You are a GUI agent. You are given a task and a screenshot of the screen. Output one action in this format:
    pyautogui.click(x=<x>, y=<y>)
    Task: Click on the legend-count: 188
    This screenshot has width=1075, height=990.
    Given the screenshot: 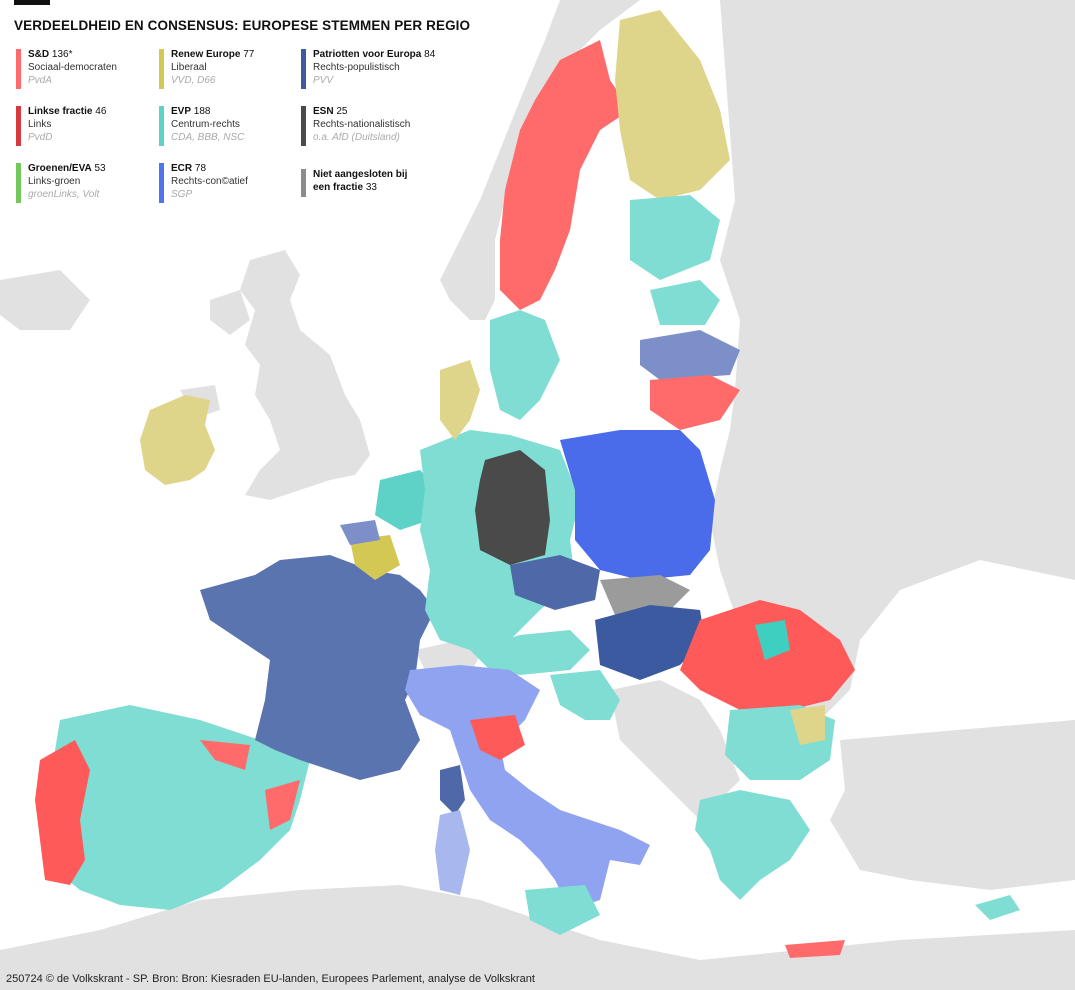 What is the action you would take?
    pyautogui.click(x=202, y=111)
    